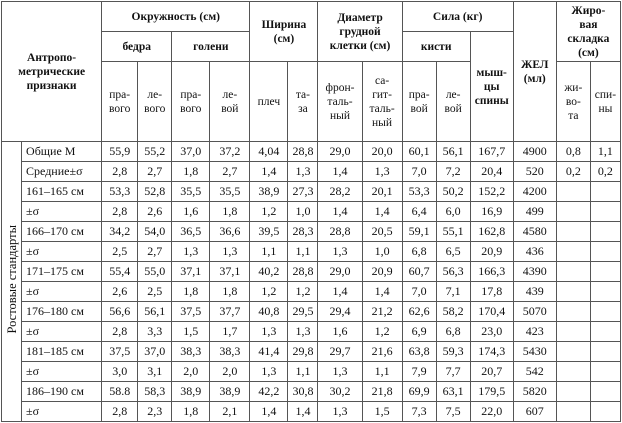 The height and width of the screenshot is (423, 622). Describe the element at coordinates (491, 291) in the screenshot. I see `data-cell: 17,8` at that location.